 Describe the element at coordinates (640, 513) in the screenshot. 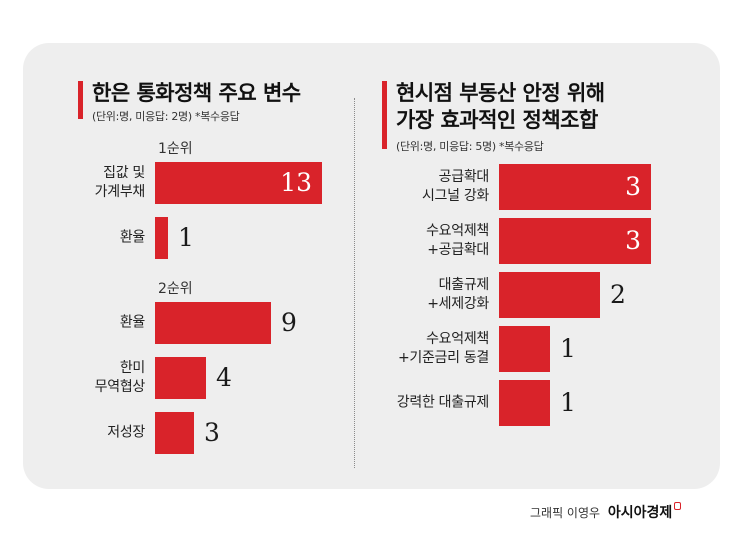

I see `brand-logo: 아시아경제` at that location.